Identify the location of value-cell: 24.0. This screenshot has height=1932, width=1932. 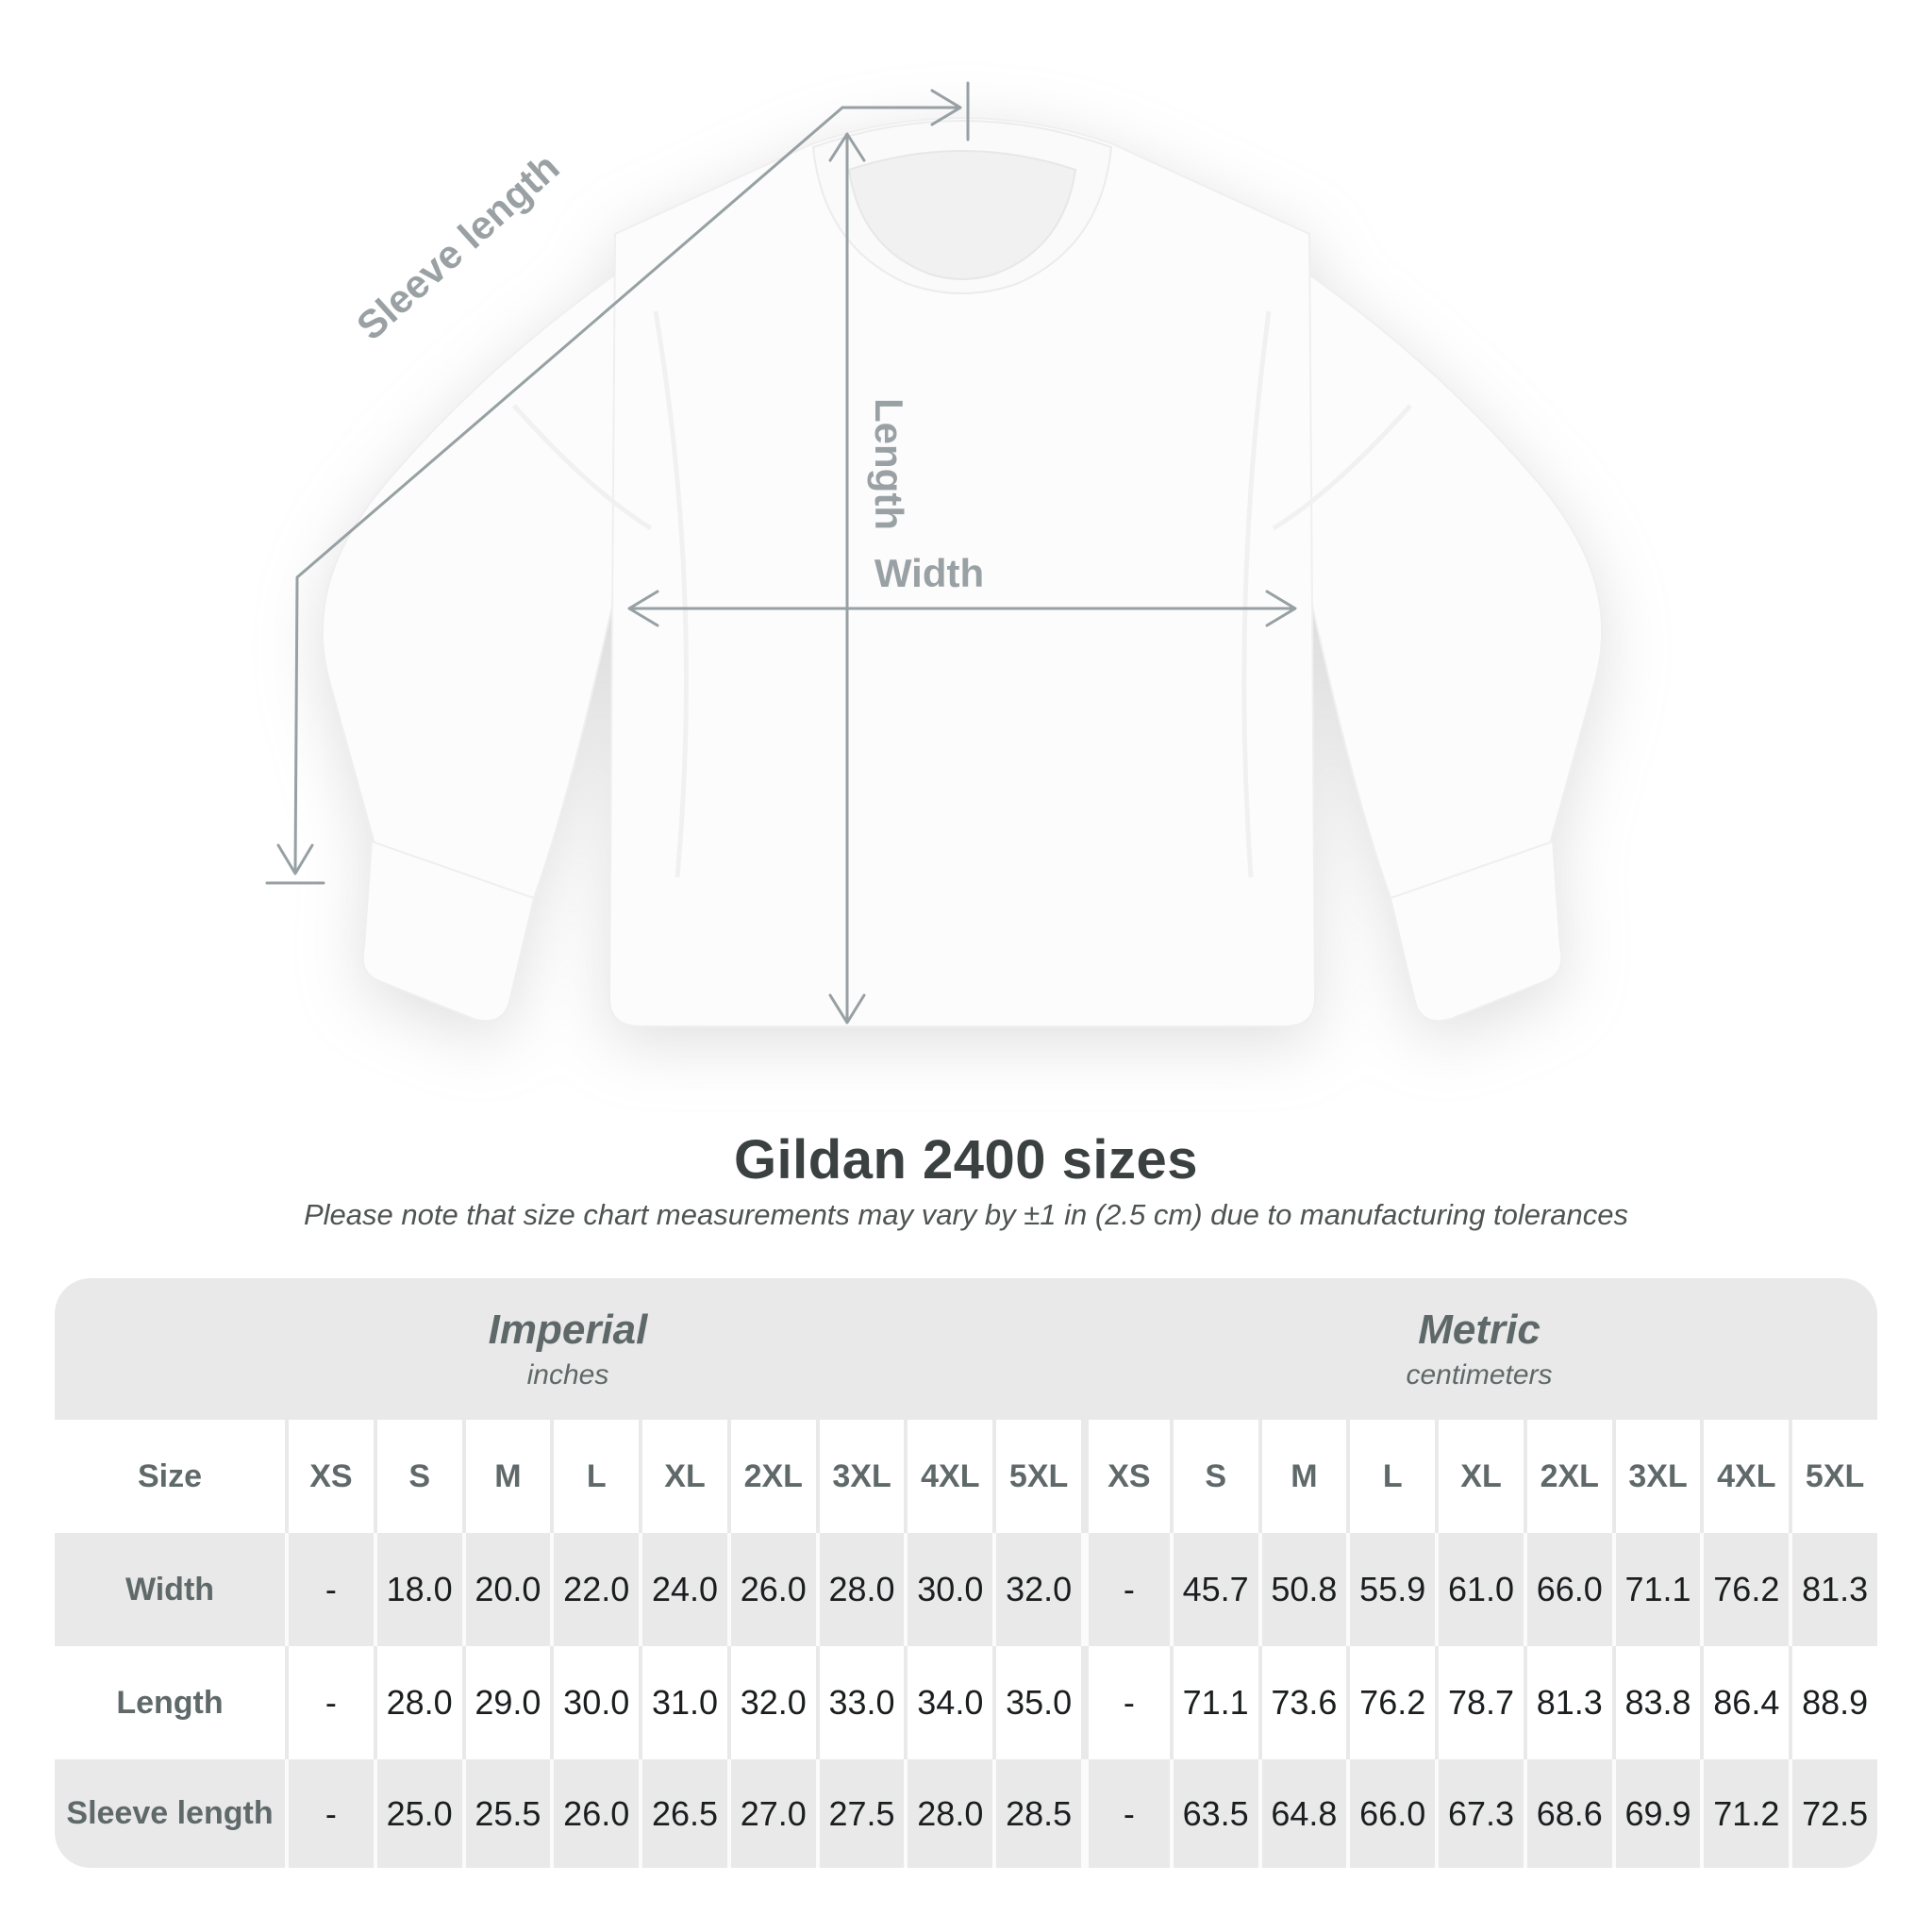
(683, 1589).